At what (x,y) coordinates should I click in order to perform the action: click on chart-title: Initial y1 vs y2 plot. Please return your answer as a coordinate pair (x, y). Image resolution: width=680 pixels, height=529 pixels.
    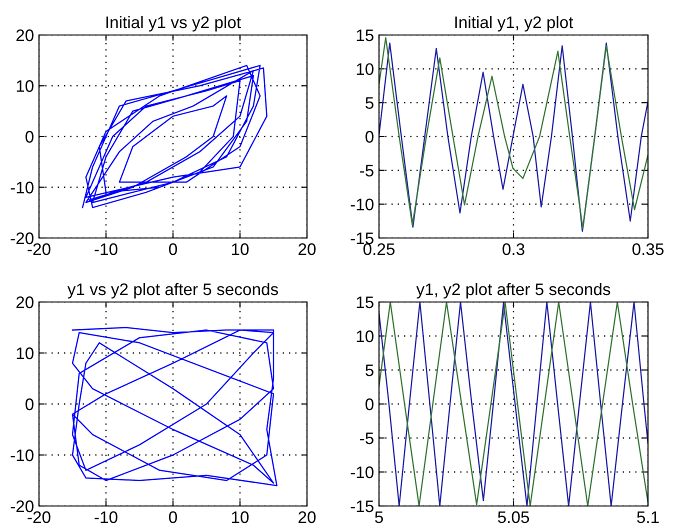
    Looking at the image, I should click on (173, 24).